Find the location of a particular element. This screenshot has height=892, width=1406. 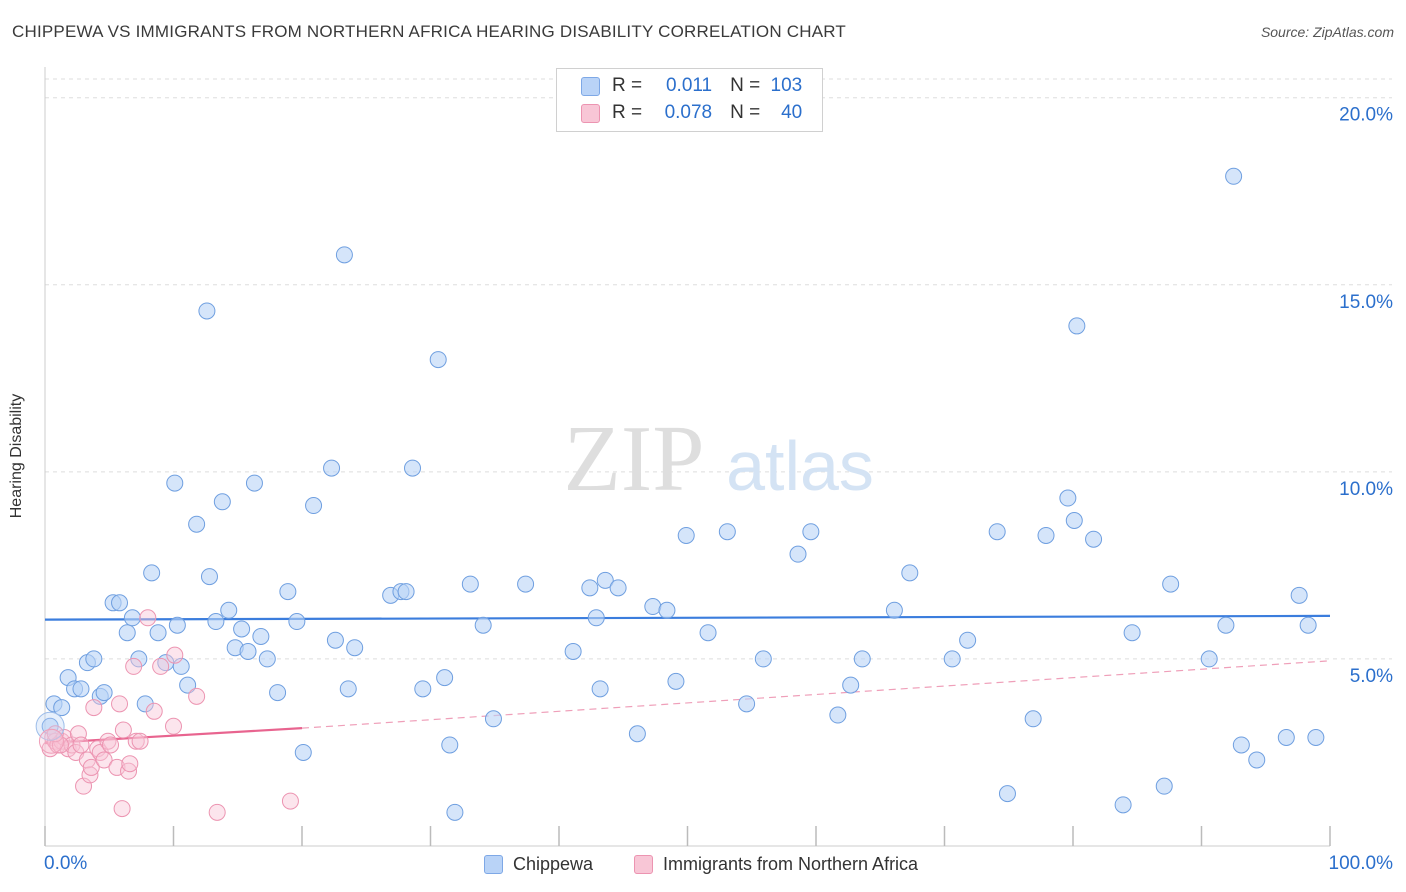

watermark-atlas: atlas is located at coordinates (800, 466).